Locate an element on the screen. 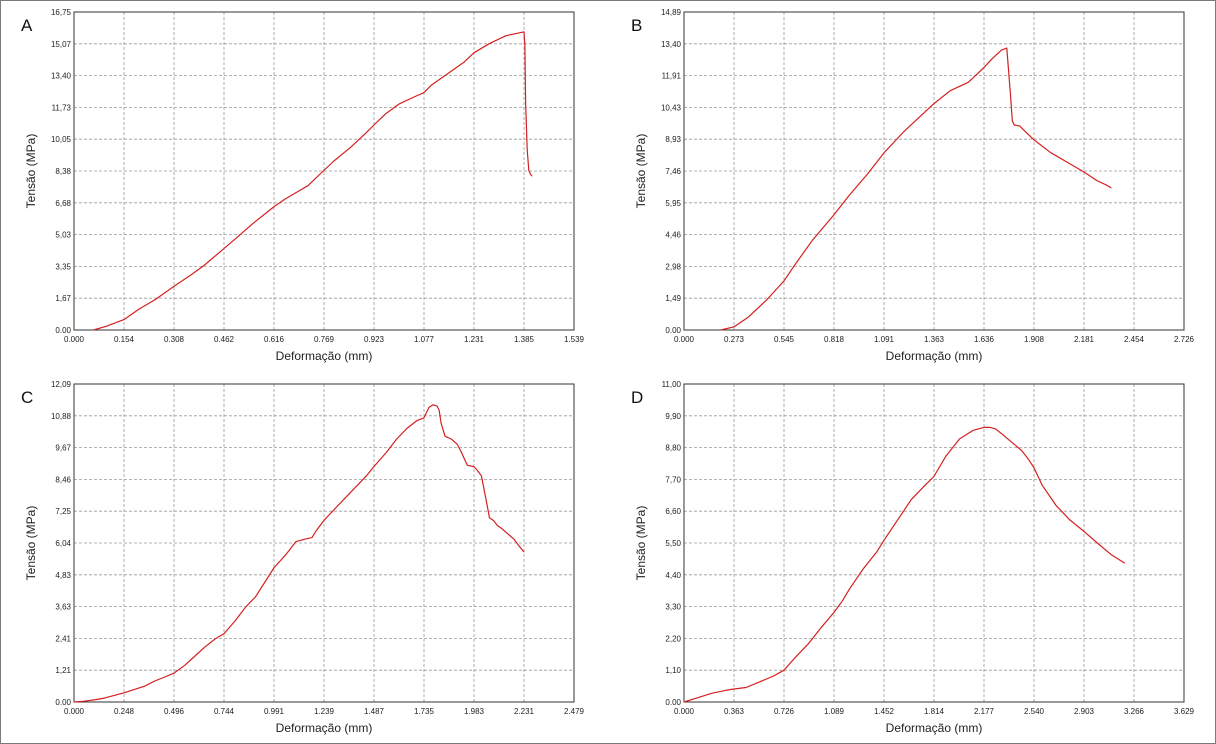 This screenshot has height=744, width=1216. x-tick-label: 0.744 is located at coordinates (224, 711).